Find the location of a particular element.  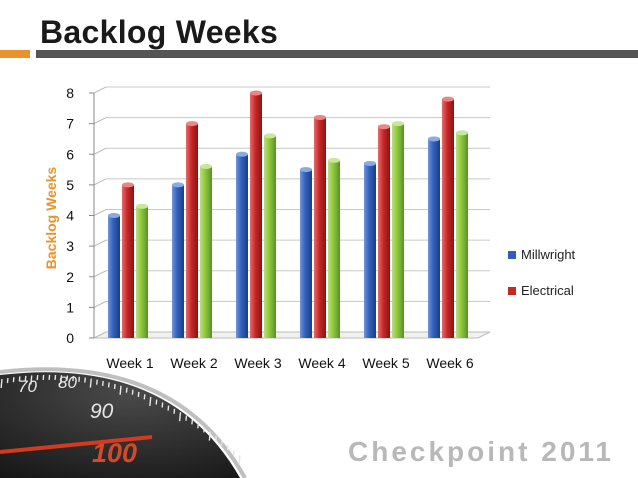

y-tick-label: 1 is located at coordinates (70, 307).